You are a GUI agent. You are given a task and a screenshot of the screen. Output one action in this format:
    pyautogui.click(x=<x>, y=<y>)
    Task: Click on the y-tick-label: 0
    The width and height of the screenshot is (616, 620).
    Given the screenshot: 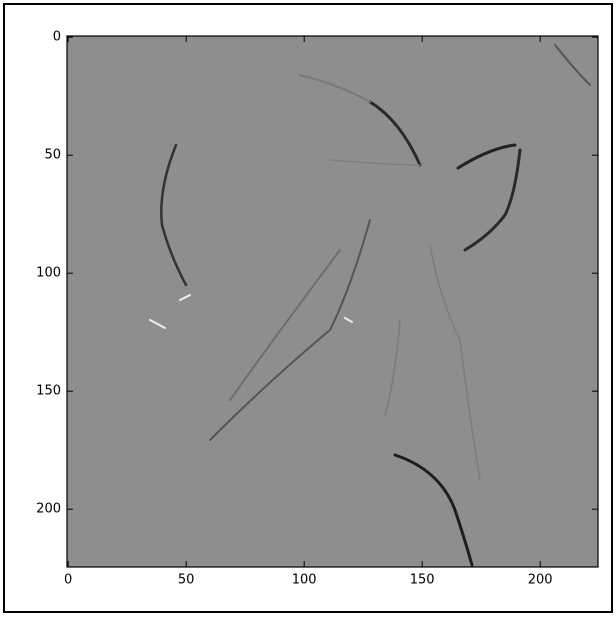 What is the action you would take?
    pyautogui.click(x=57, y=37)
    